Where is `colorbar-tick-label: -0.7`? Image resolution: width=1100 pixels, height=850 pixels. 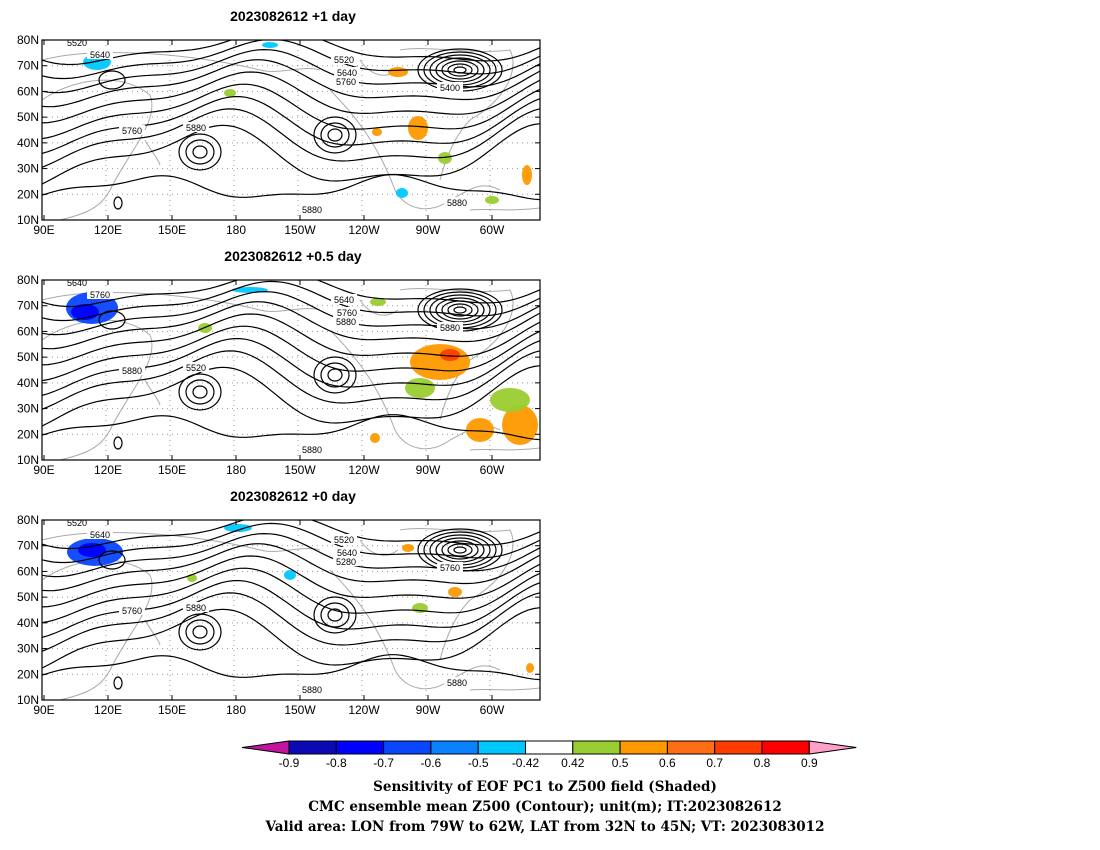 colorbar-tick-label: -0.7 is located at coordinates (383, 763).